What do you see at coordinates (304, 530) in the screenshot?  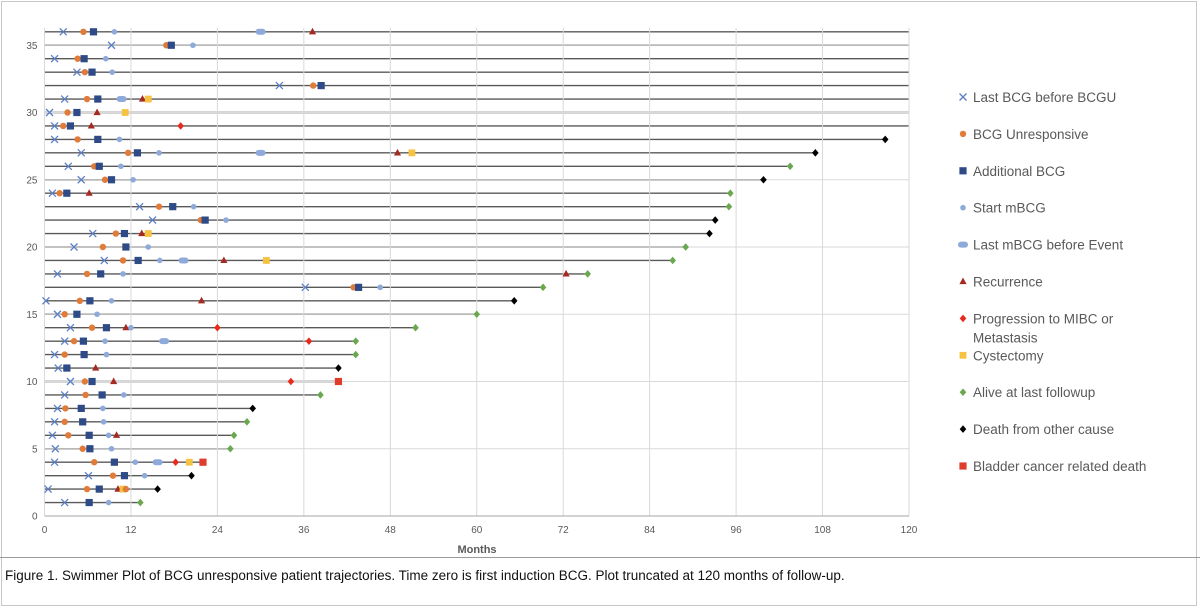 I see `x-tick-label: 36` at bounding box center [304, 530].